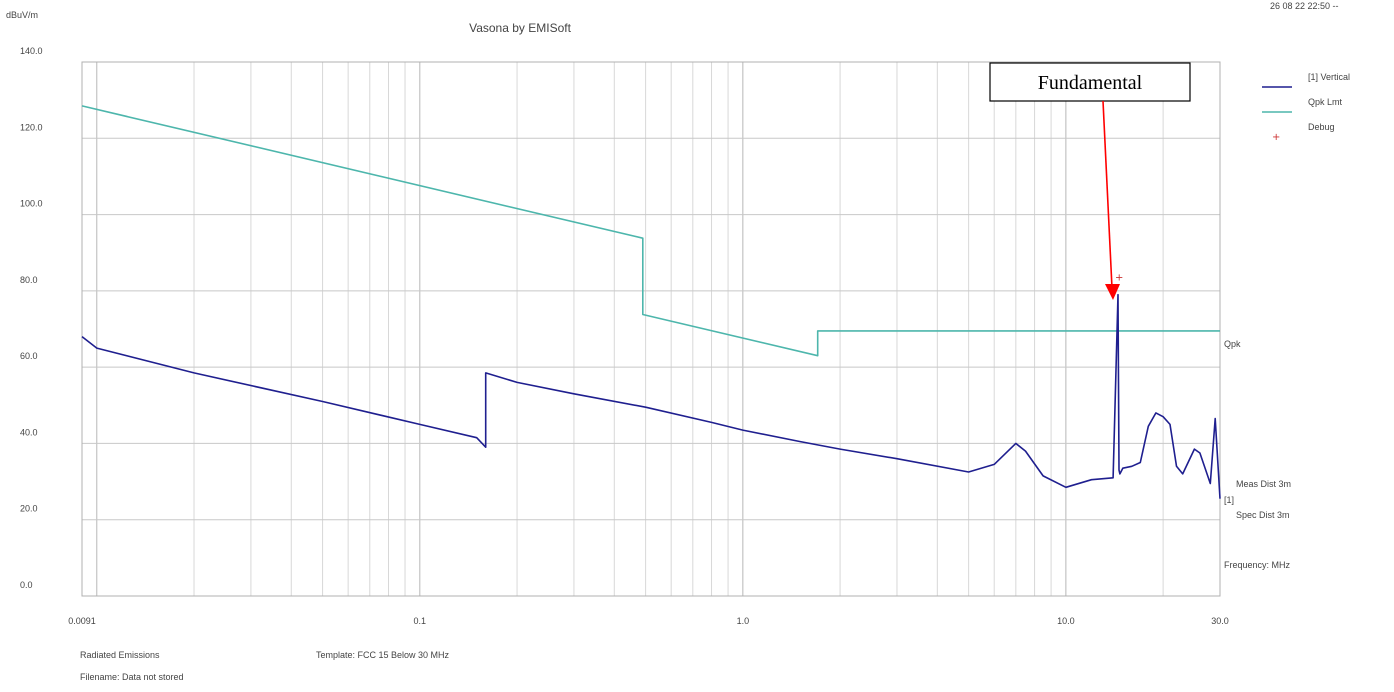 The width and height of the screenshot is (1394, 692). Describe the element at coordinates (1329, 77) in the screenshot. I see `legend-label: [1] Vertical` at that location.